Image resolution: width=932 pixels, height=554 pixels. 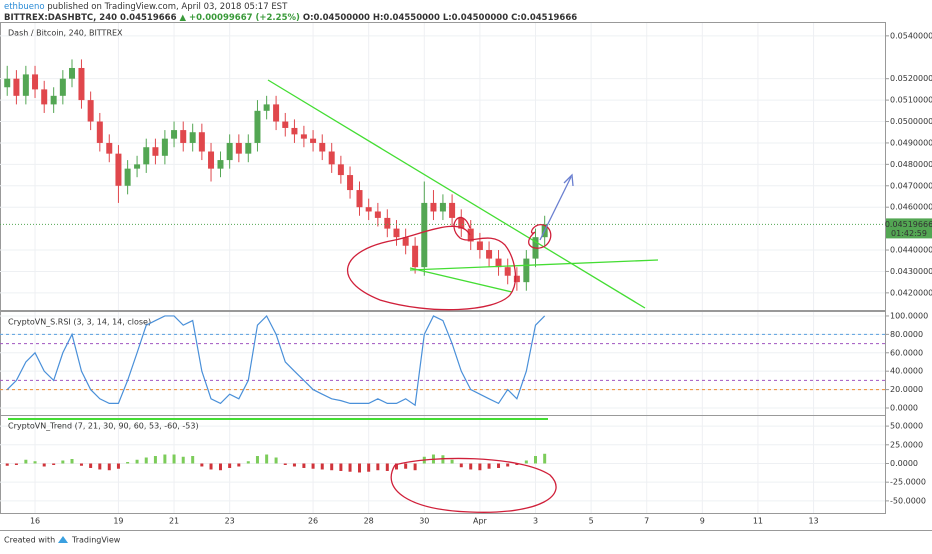 I want to click on footer-brand: TradingView, so click(x=96, y=540).